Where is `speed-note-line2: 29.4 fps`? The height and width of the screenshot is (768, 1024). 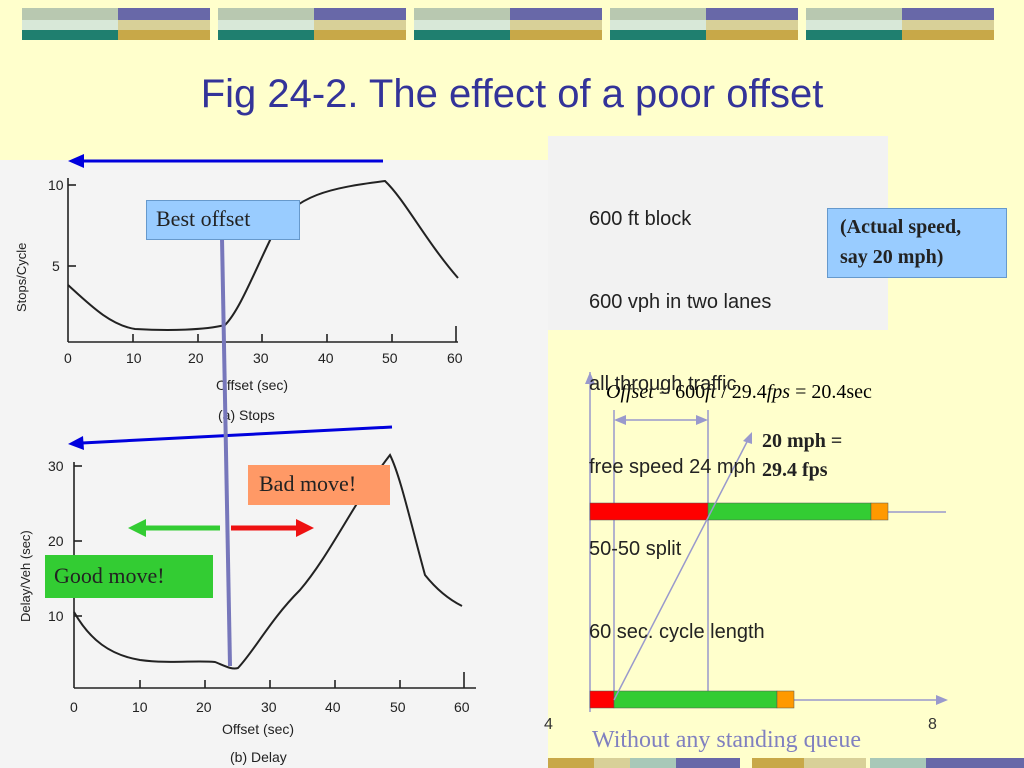
speed-note-line2: 29.4 fps is located at coordinates (795, 470).